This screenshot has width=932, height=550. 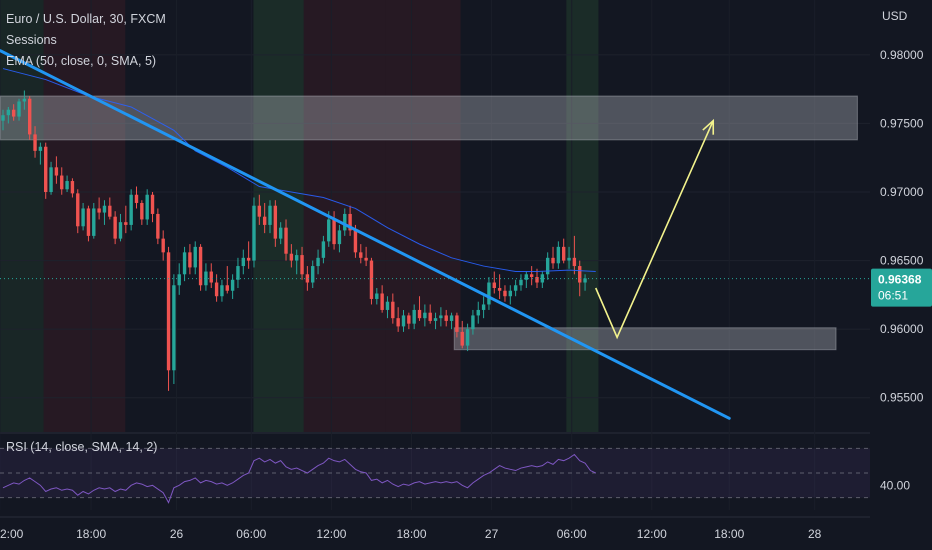 I want to click on sessions-indicator-label: Sessions, so click(x=31, y=40).